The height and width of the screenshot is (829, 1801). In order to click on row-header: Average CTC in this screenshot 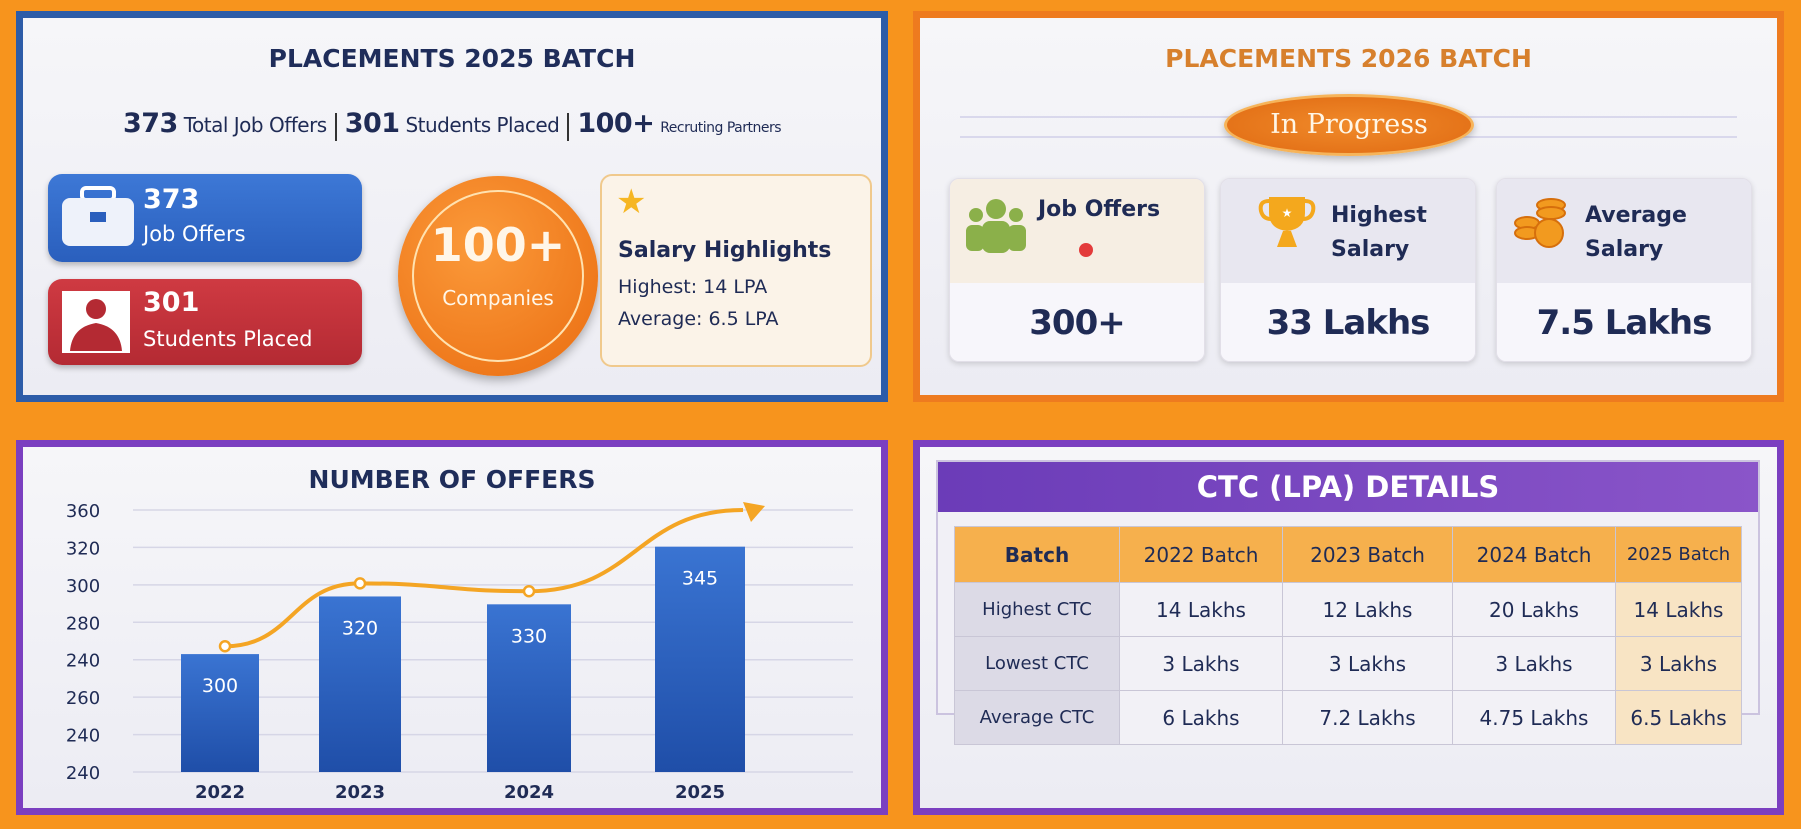, I will do `click(1037, 717)`.